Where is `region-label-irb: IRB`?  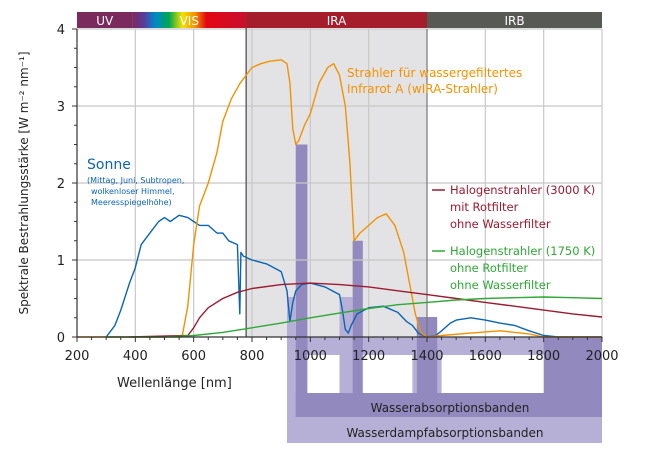 region-label-irb: IRB is located at coordinates (514, 21).